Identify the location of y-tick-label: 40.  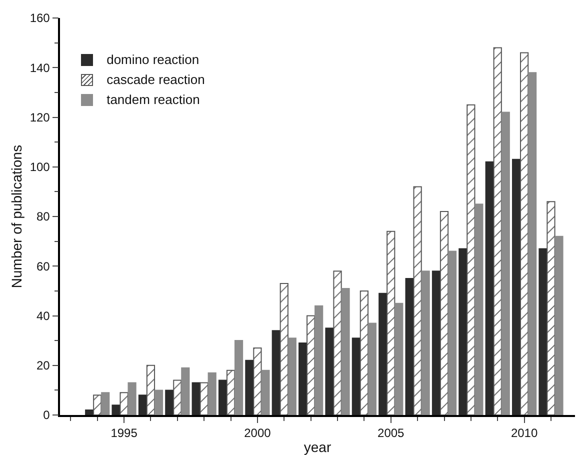
(43, 315).